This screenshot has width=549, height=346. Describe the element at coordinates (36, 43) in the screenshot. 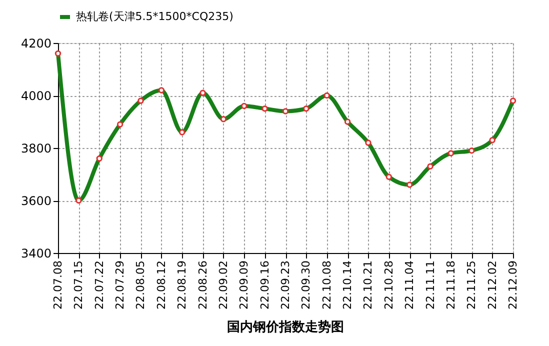

I see `y-tick-label: 4200` at that location.